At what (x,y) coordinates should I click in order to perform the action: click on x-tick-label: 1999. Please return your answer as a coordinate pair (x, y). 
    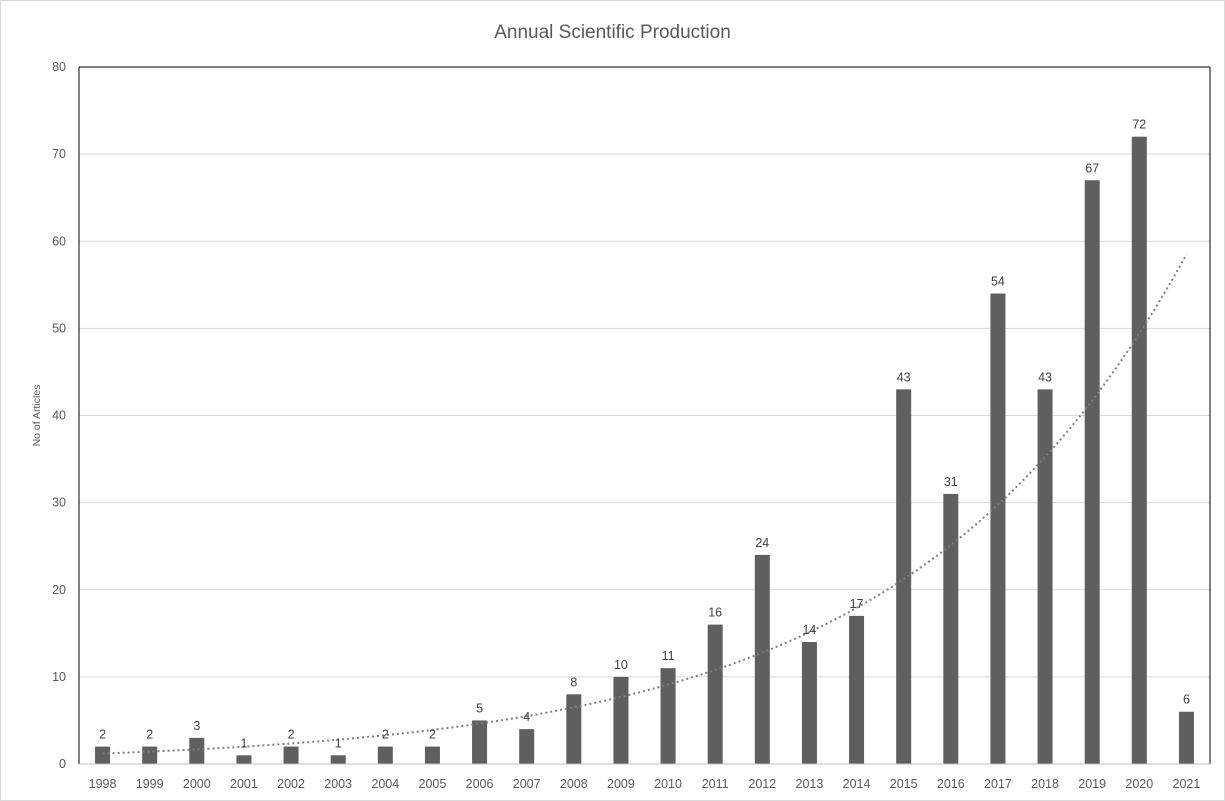
    Looking at the image, I should click on (150, 784).